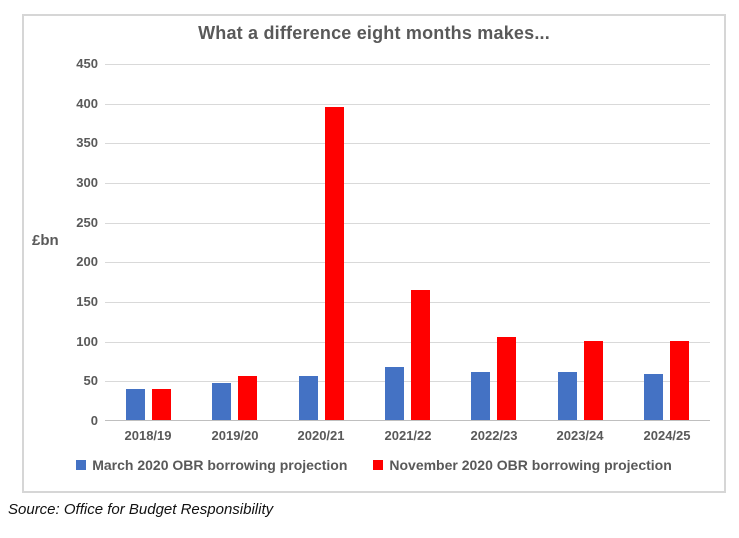  Describe the element at coordinates (87, 182) in the screenshot. I see `y-tick-label: 300` at that location.